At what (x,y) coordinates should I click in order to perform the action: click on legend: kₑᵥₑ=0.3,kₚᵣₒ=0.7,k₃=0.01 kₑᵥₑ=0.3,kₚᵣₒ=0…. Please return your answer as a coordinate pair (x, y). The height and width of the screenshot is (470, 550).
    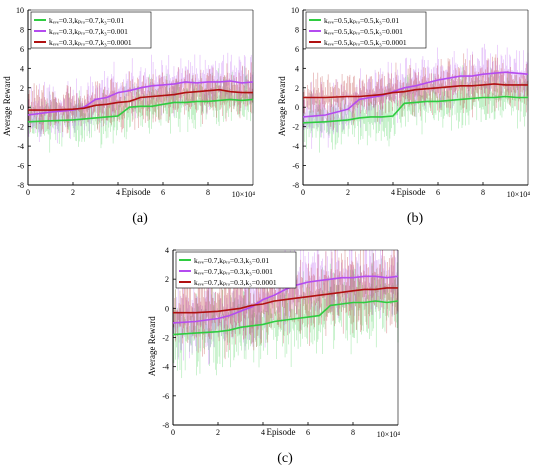
    Looking at the image, I should click on (91, 30).